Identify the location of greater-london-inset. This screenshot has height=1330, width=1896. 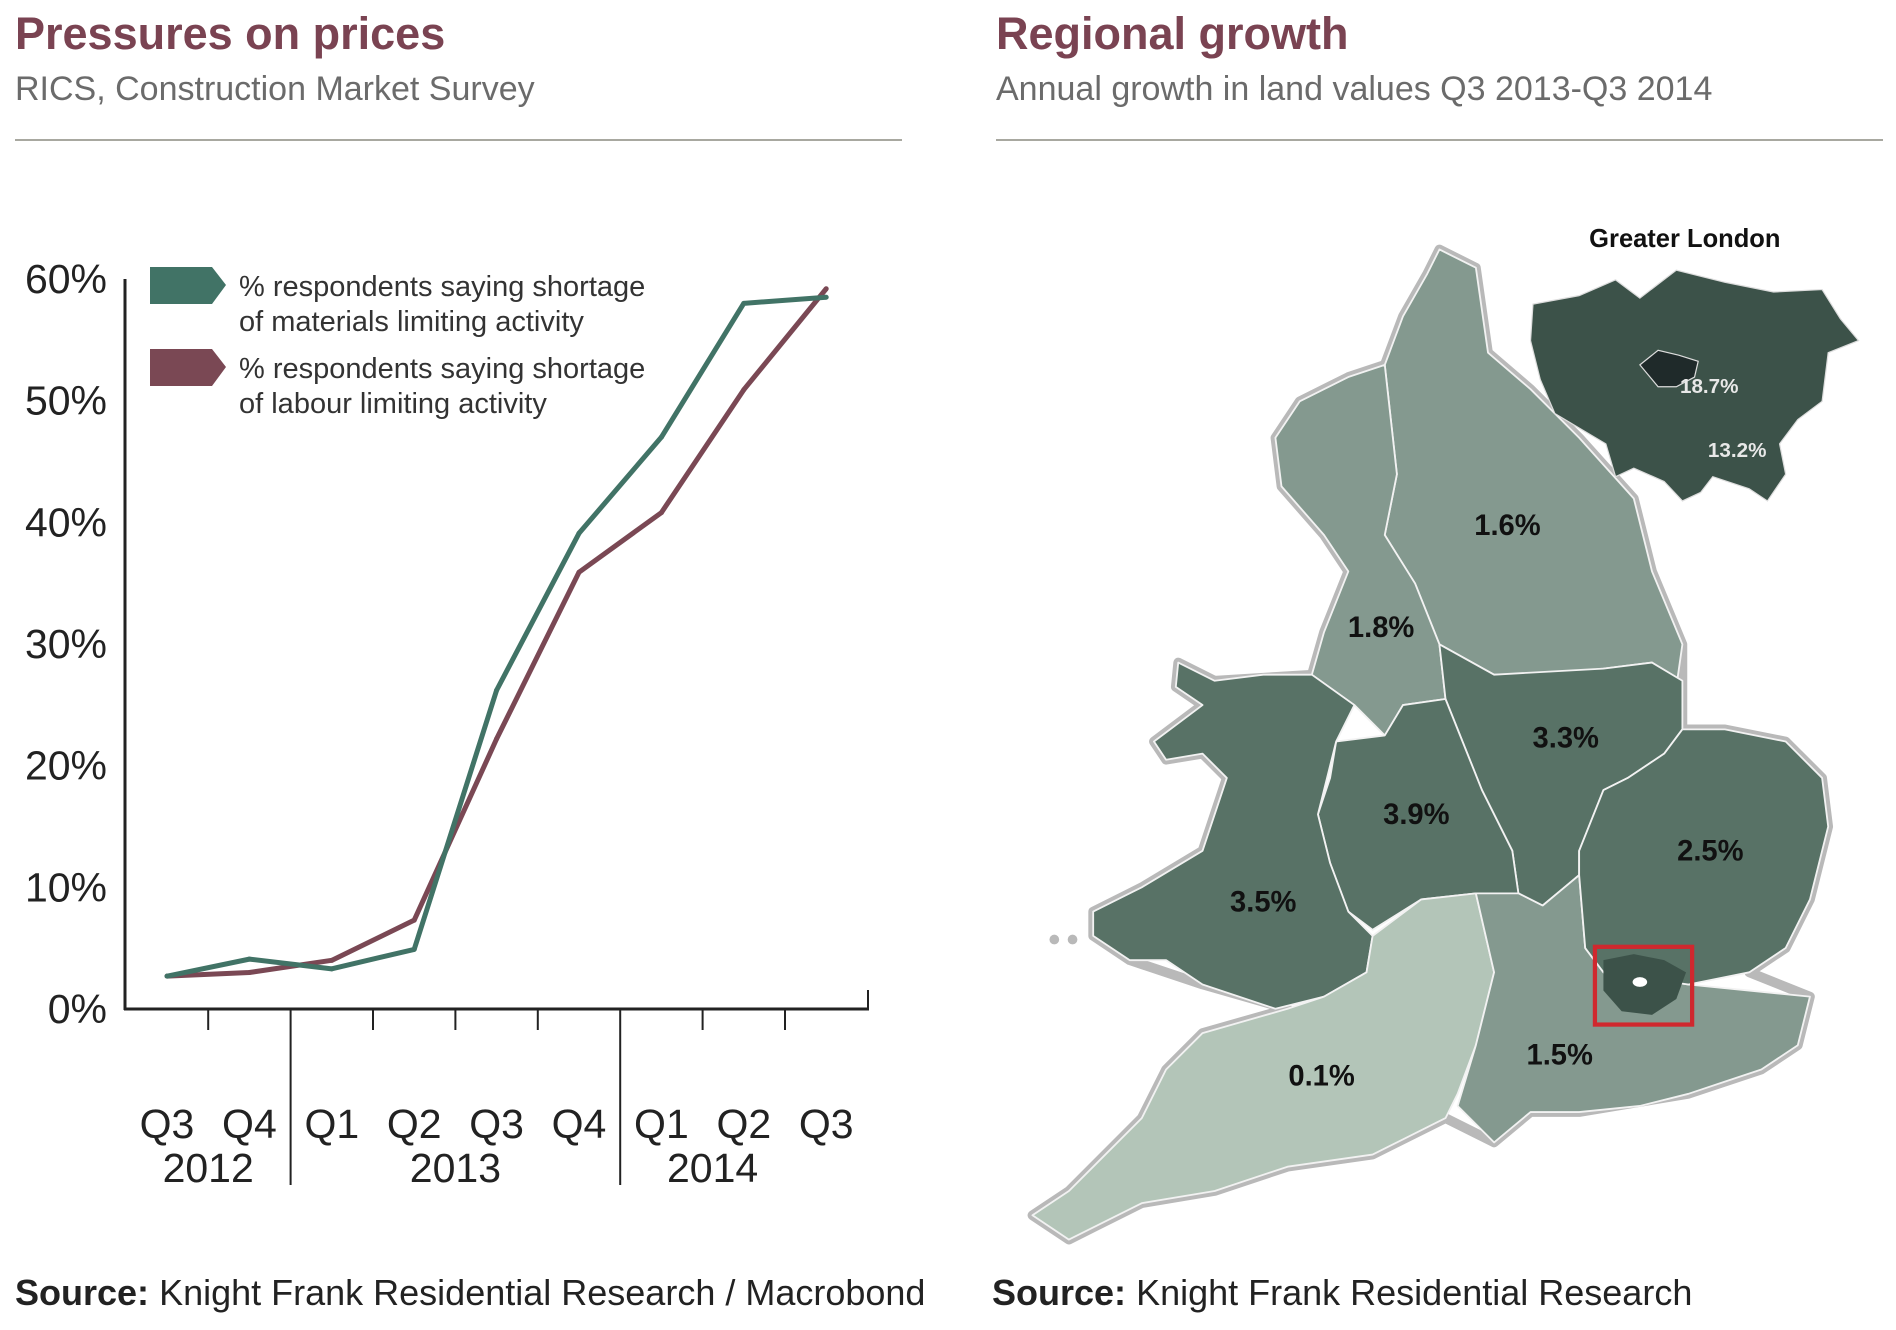
(1694, 385).